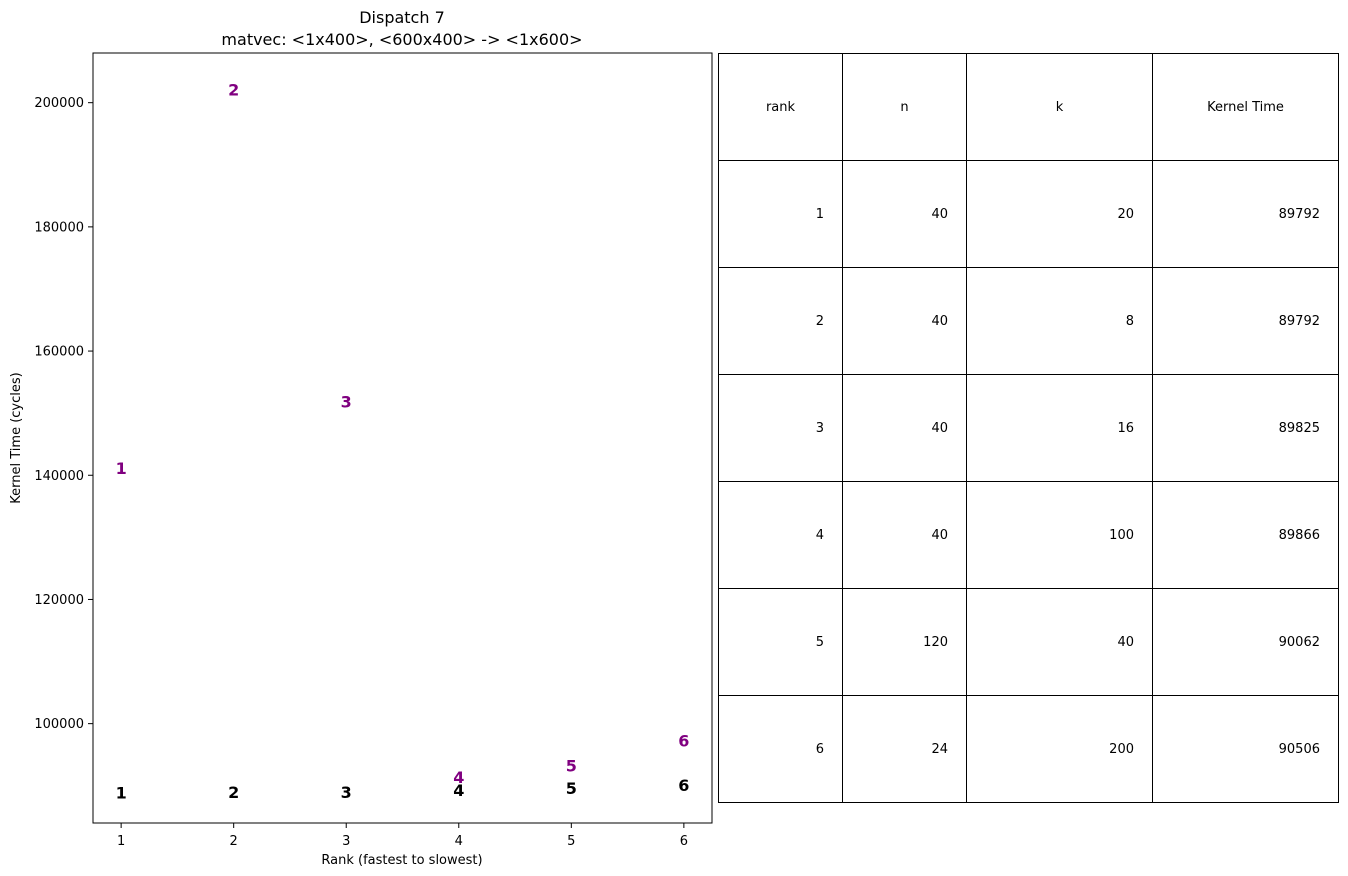 The height and width of the screenshot is (876, 1348). I want to click on cell-kernel-time: 89866, so click(1245, 535).